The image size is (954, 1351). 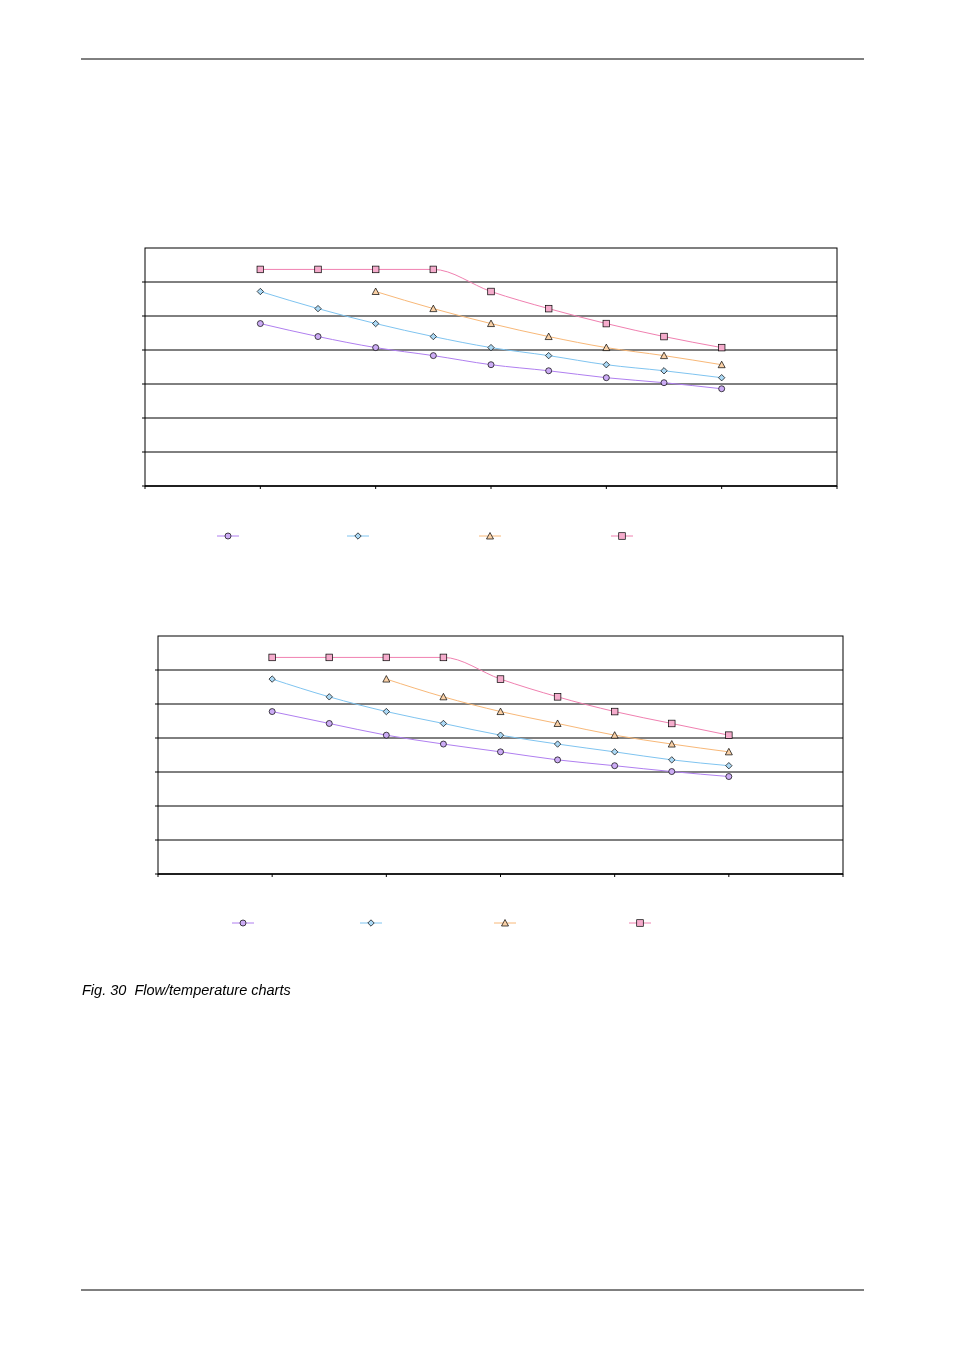 I want to click on caption: Fig. 30 Flow/temperature charts, so click(x=186, y=990).